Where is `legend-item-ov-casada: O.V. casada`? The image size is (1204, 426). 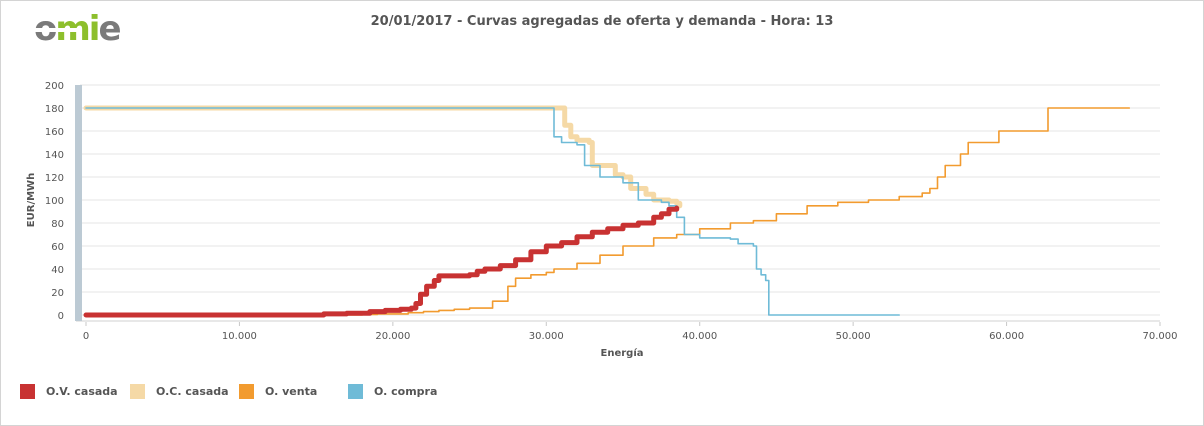 legend-item-ov-casada: O.V. casada is located at coordinates (69, 391).